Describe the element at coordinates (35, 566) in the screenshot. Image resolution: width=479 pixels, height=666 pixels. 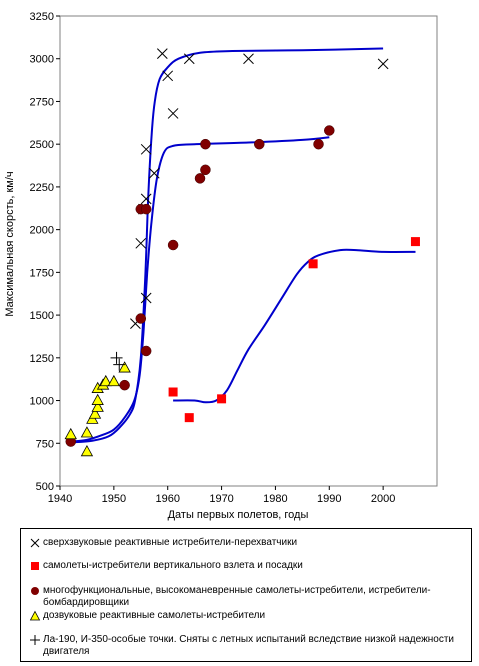
I see `square-marker-icon` at that location.